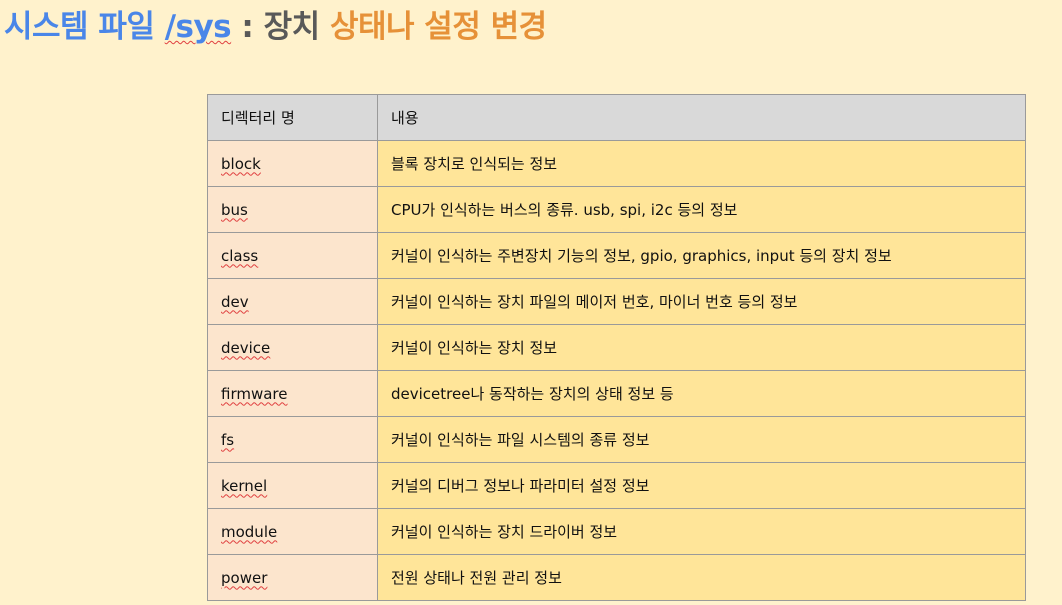  Describe the element at coordinates (235, 301) in the screenshot. I see `directory-name: dev` at that location.